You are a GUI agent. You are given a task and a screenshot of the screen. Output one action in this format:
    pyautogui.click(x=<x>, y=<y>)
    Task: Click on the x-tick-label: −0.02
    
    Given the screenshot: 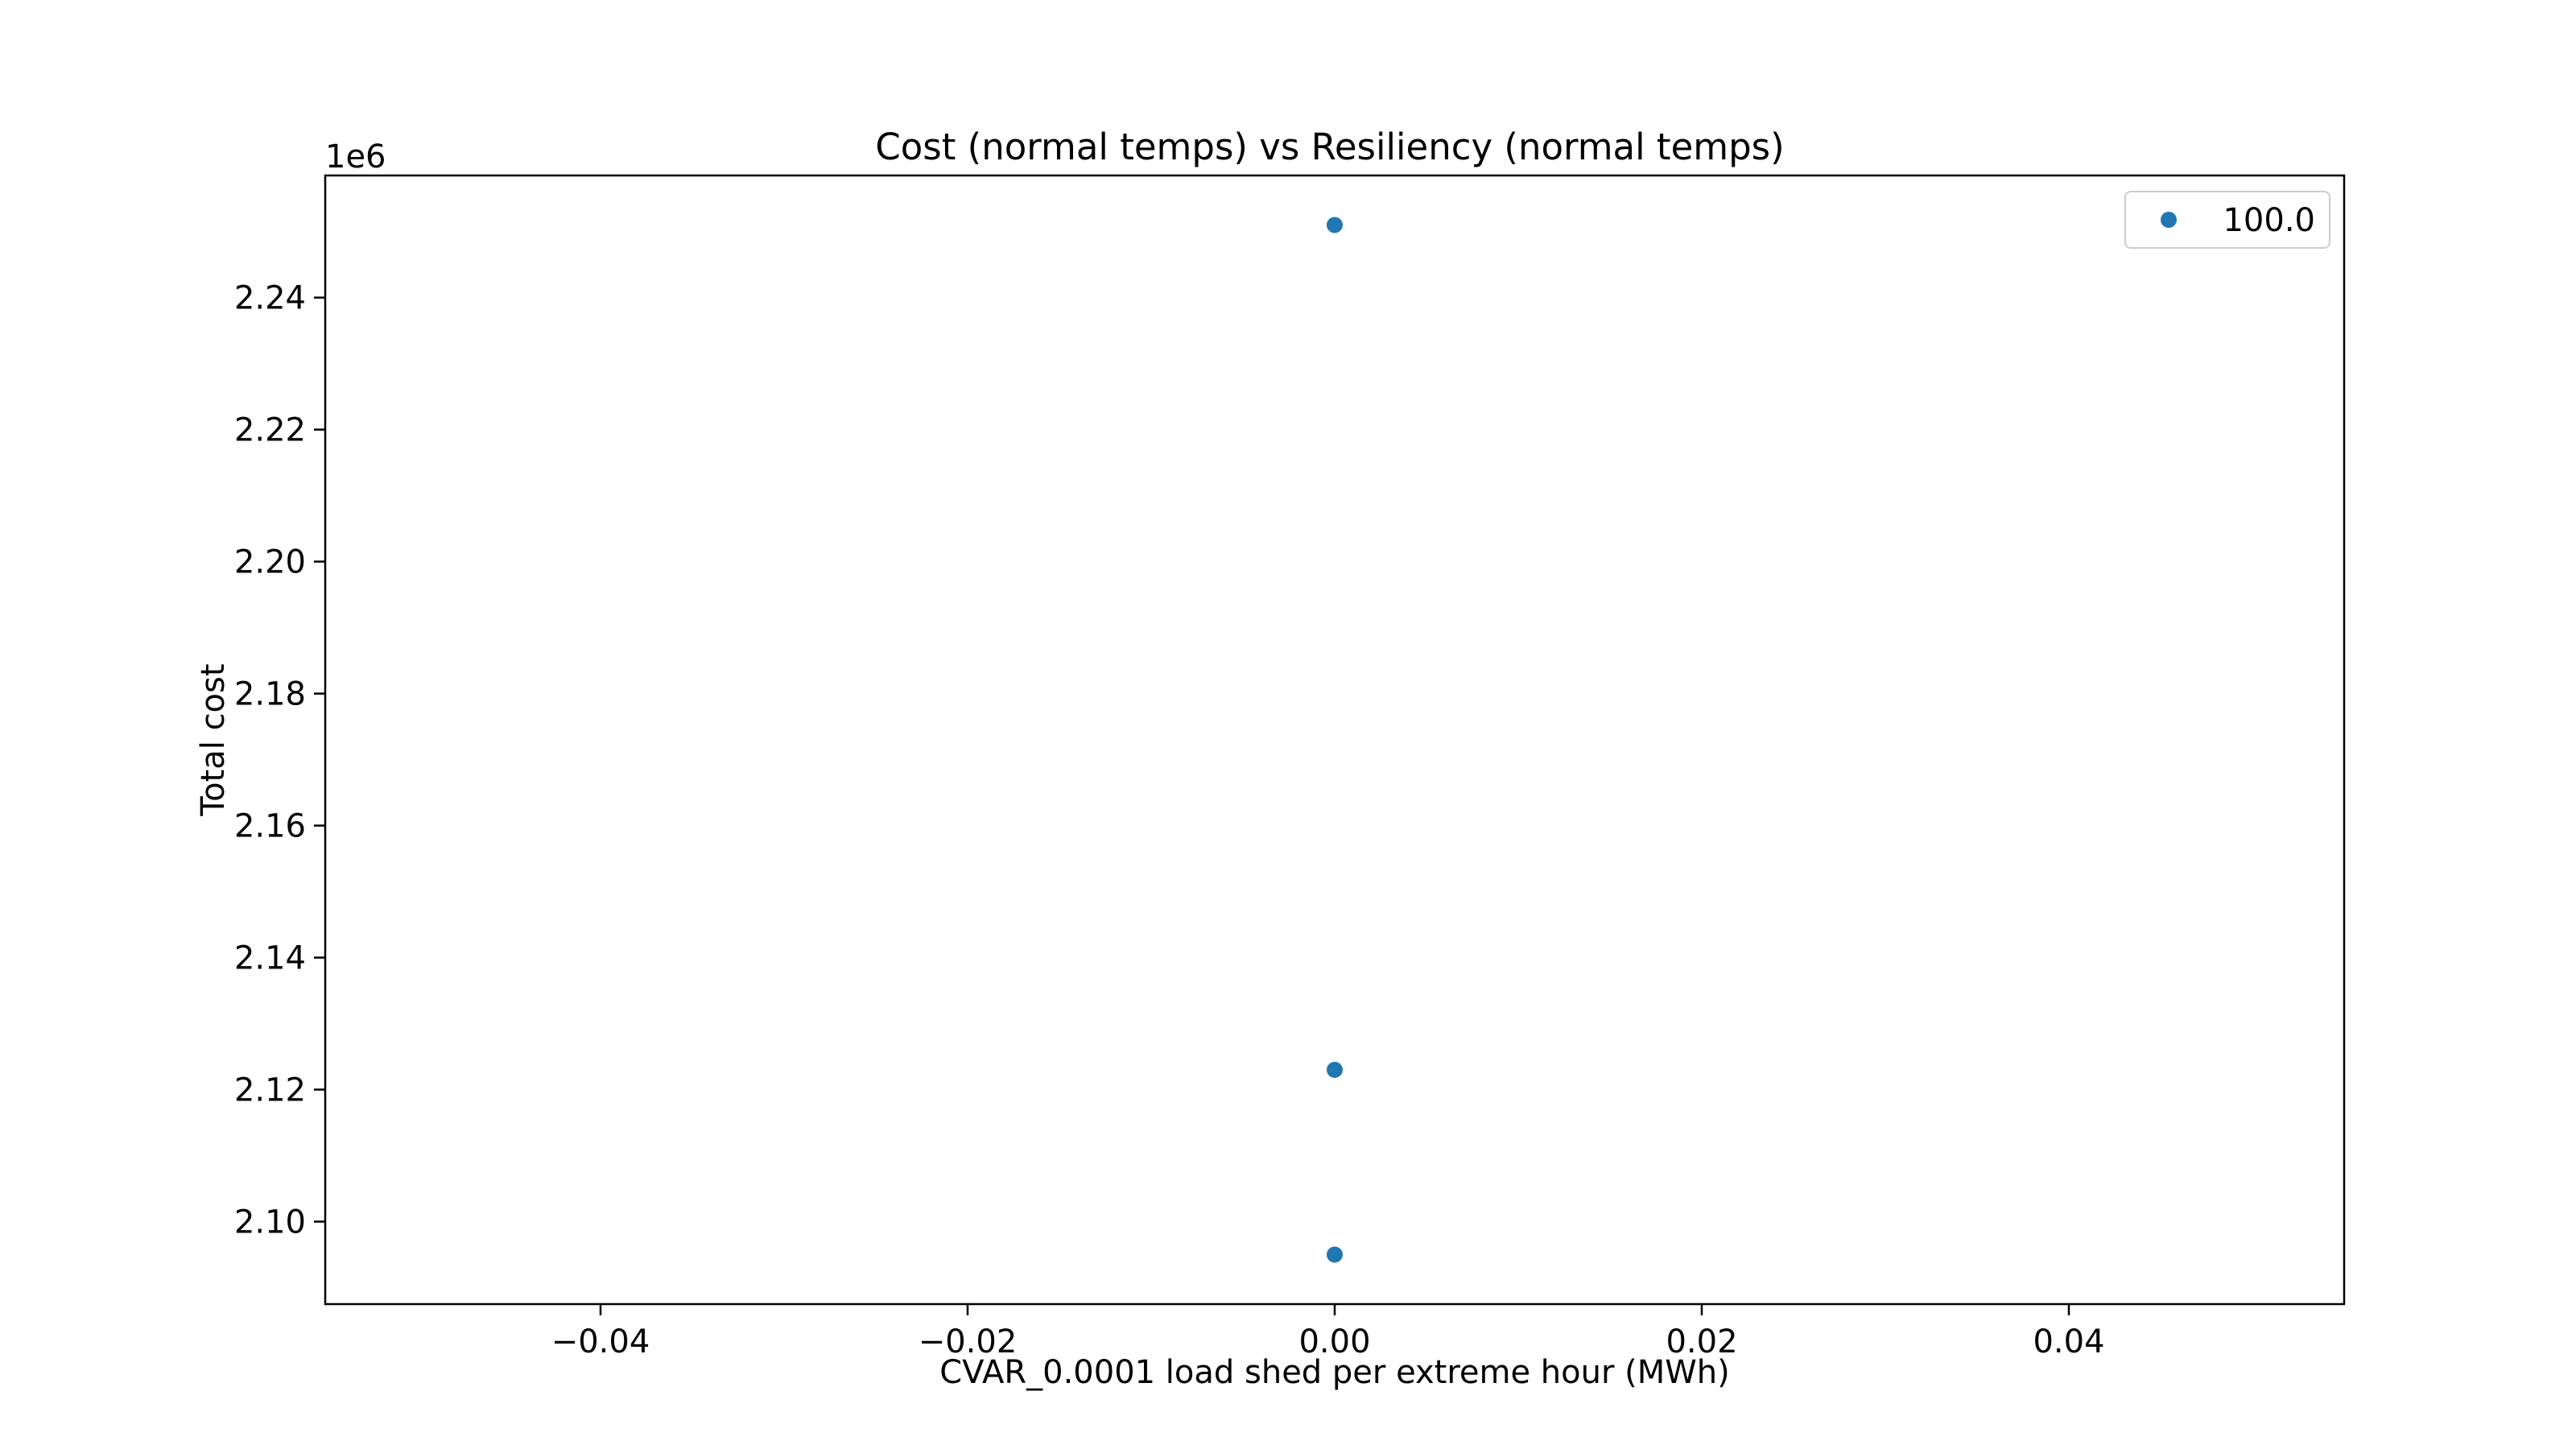 What is the action you would take?
    pyautogui.click(x=968, y=1341)
    